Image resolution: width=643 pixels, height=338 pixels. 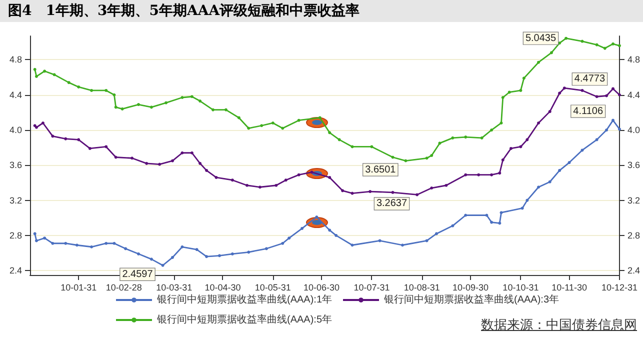 What do you see at coordinates (633, 271) in the screenshot?
I see `y2-tick-label: 2.4` at bounding box center [633, 271].